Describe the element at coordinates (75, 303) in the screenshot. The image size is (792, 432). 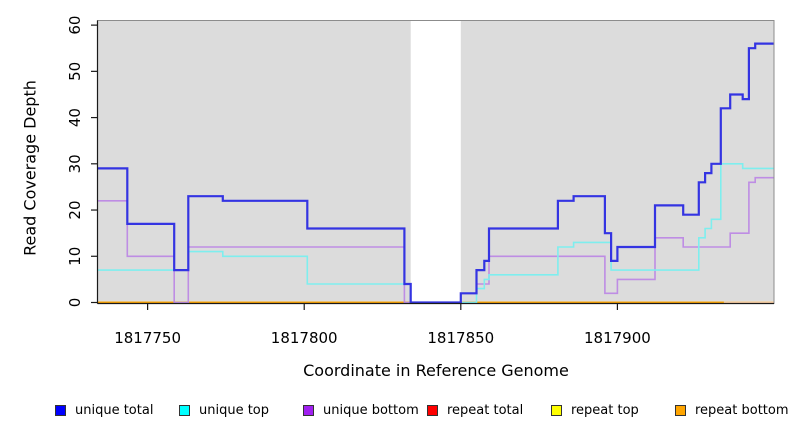
I see `y-tick-label: 0` at that location.